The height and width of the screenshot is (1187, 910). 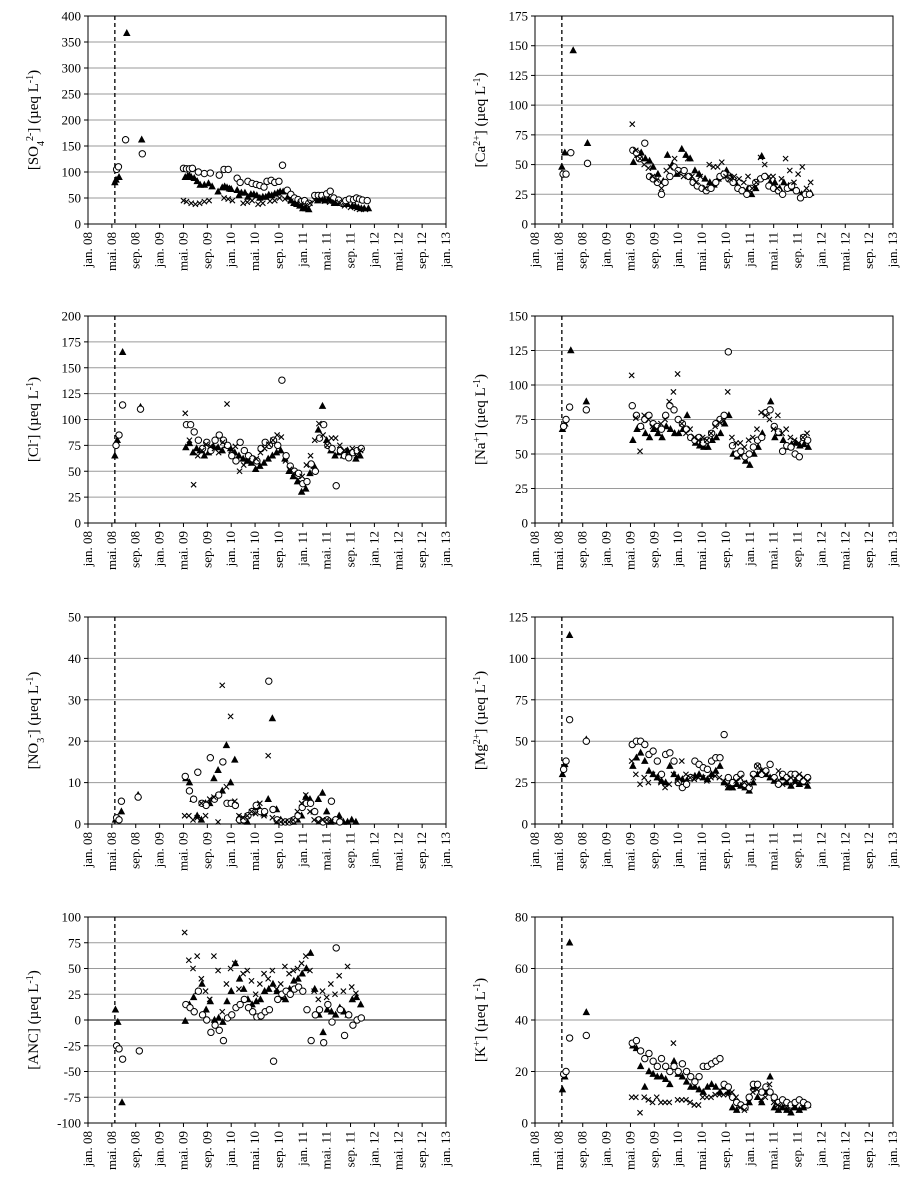 I want to click on y-tick-label: 200, so click(x=72, y=120).